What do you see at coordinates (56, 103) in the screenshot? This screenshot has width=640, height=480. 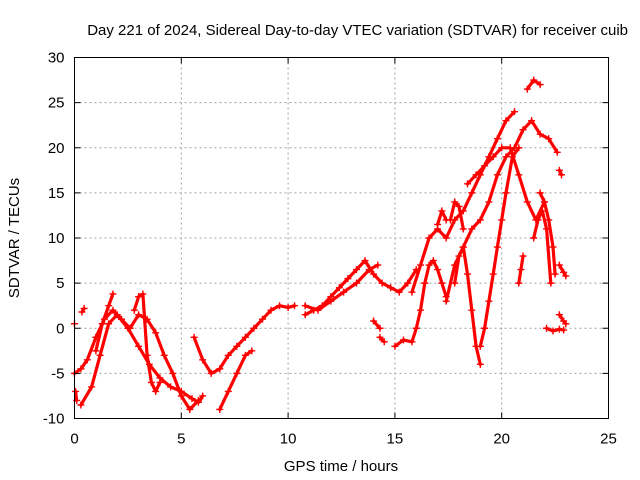 I see `y-tick-label: 25` at bounding box center [56, 103].